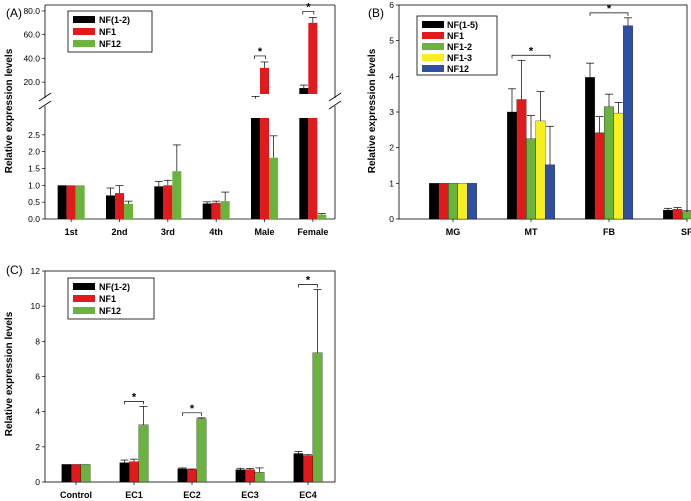  What do you see at coordinates (686, 232) in the screenshot?
I see `x-tick-label-sp: SP` at bounding box center [686, 232].